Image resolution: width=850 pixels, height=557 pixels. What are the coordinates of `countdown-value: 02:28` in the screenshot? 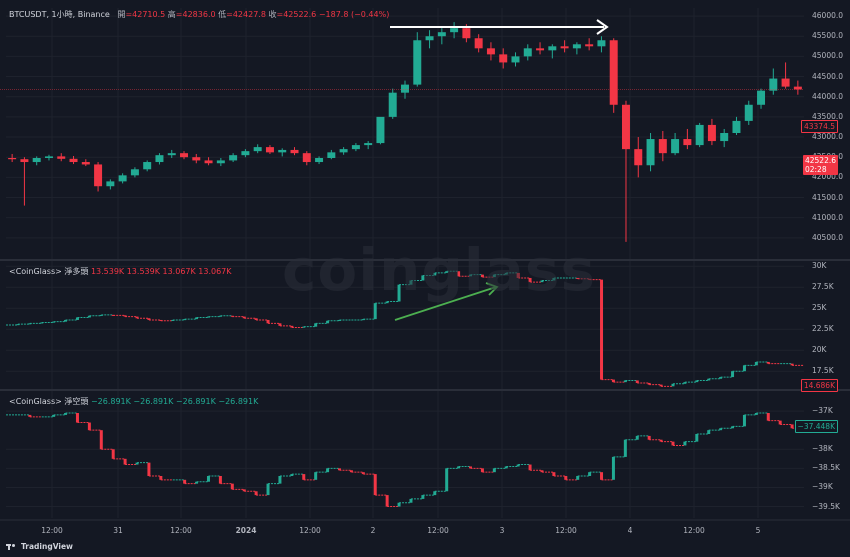 It's located at (815, 169).